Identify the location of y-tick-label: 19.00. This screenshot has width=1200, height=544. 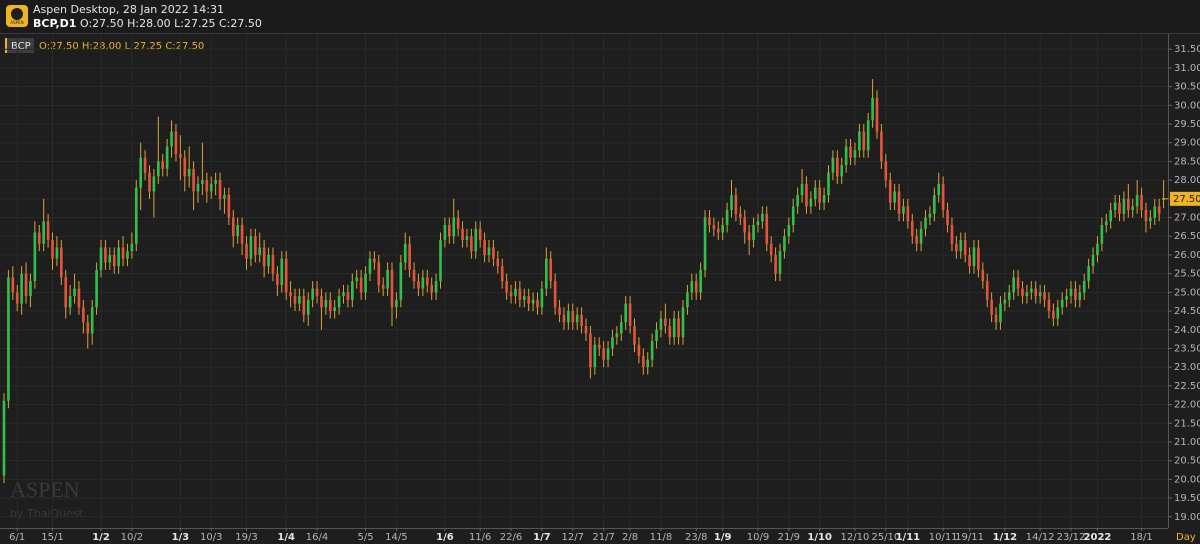
(1187, 517).